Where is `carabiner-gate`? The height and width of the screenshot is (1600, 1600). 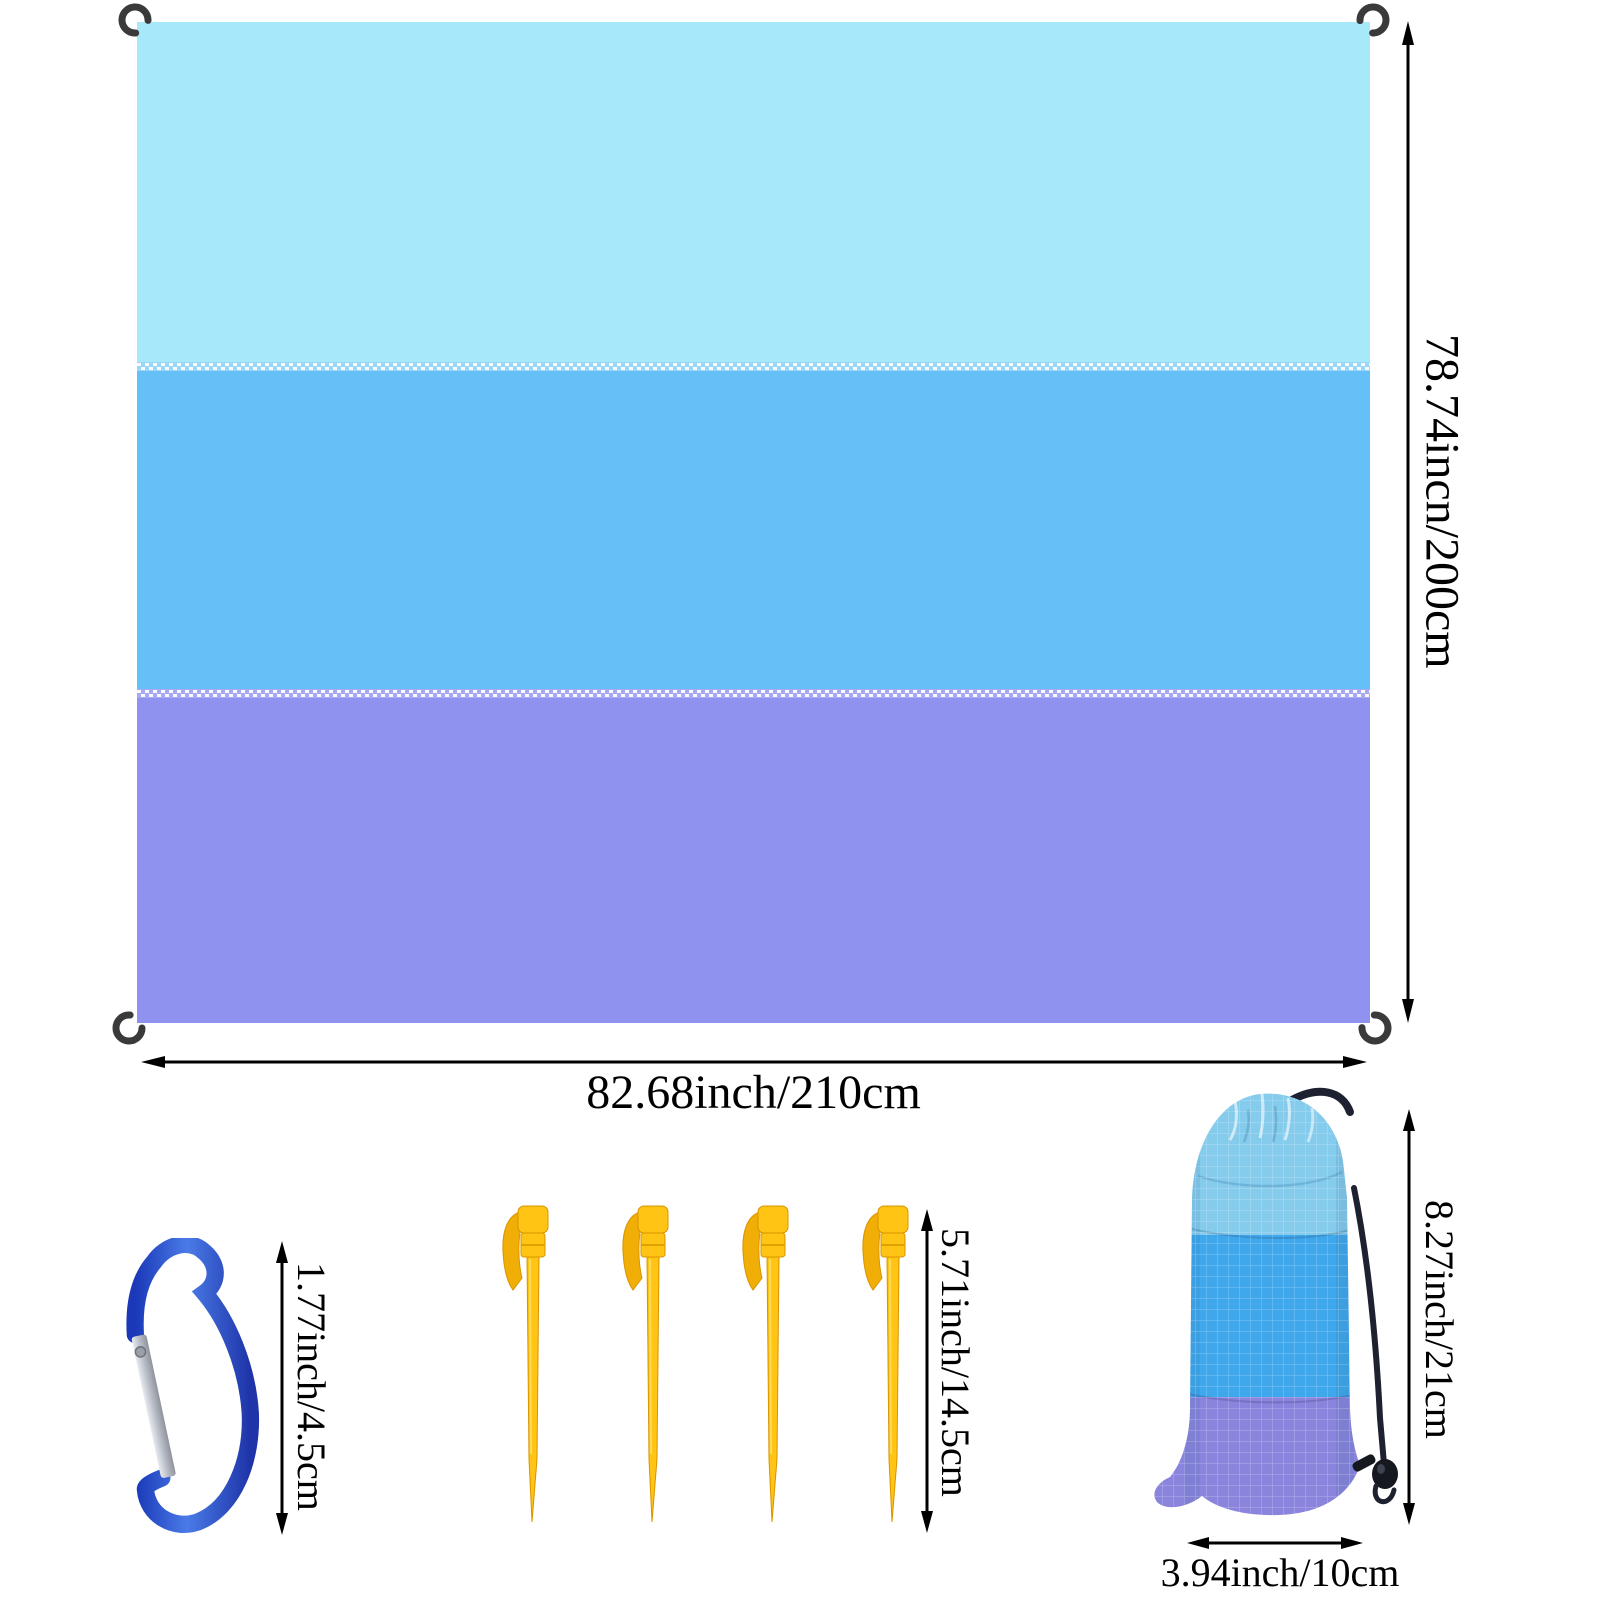 carabiner-gate is located at coordinates (153, 1406).